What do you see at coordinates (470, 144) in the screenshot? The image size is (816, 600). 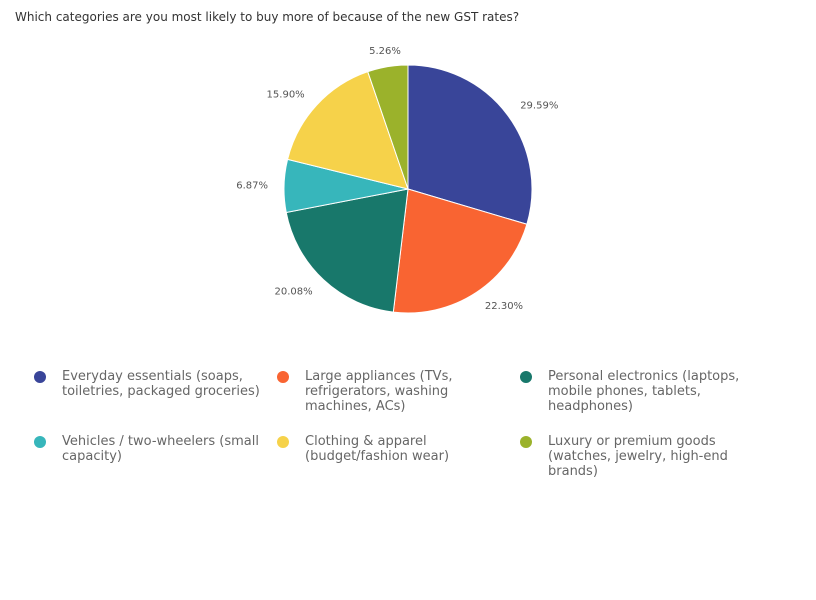 I see `pie-slice-everyday-essentials` at bounding box center [470, 144].